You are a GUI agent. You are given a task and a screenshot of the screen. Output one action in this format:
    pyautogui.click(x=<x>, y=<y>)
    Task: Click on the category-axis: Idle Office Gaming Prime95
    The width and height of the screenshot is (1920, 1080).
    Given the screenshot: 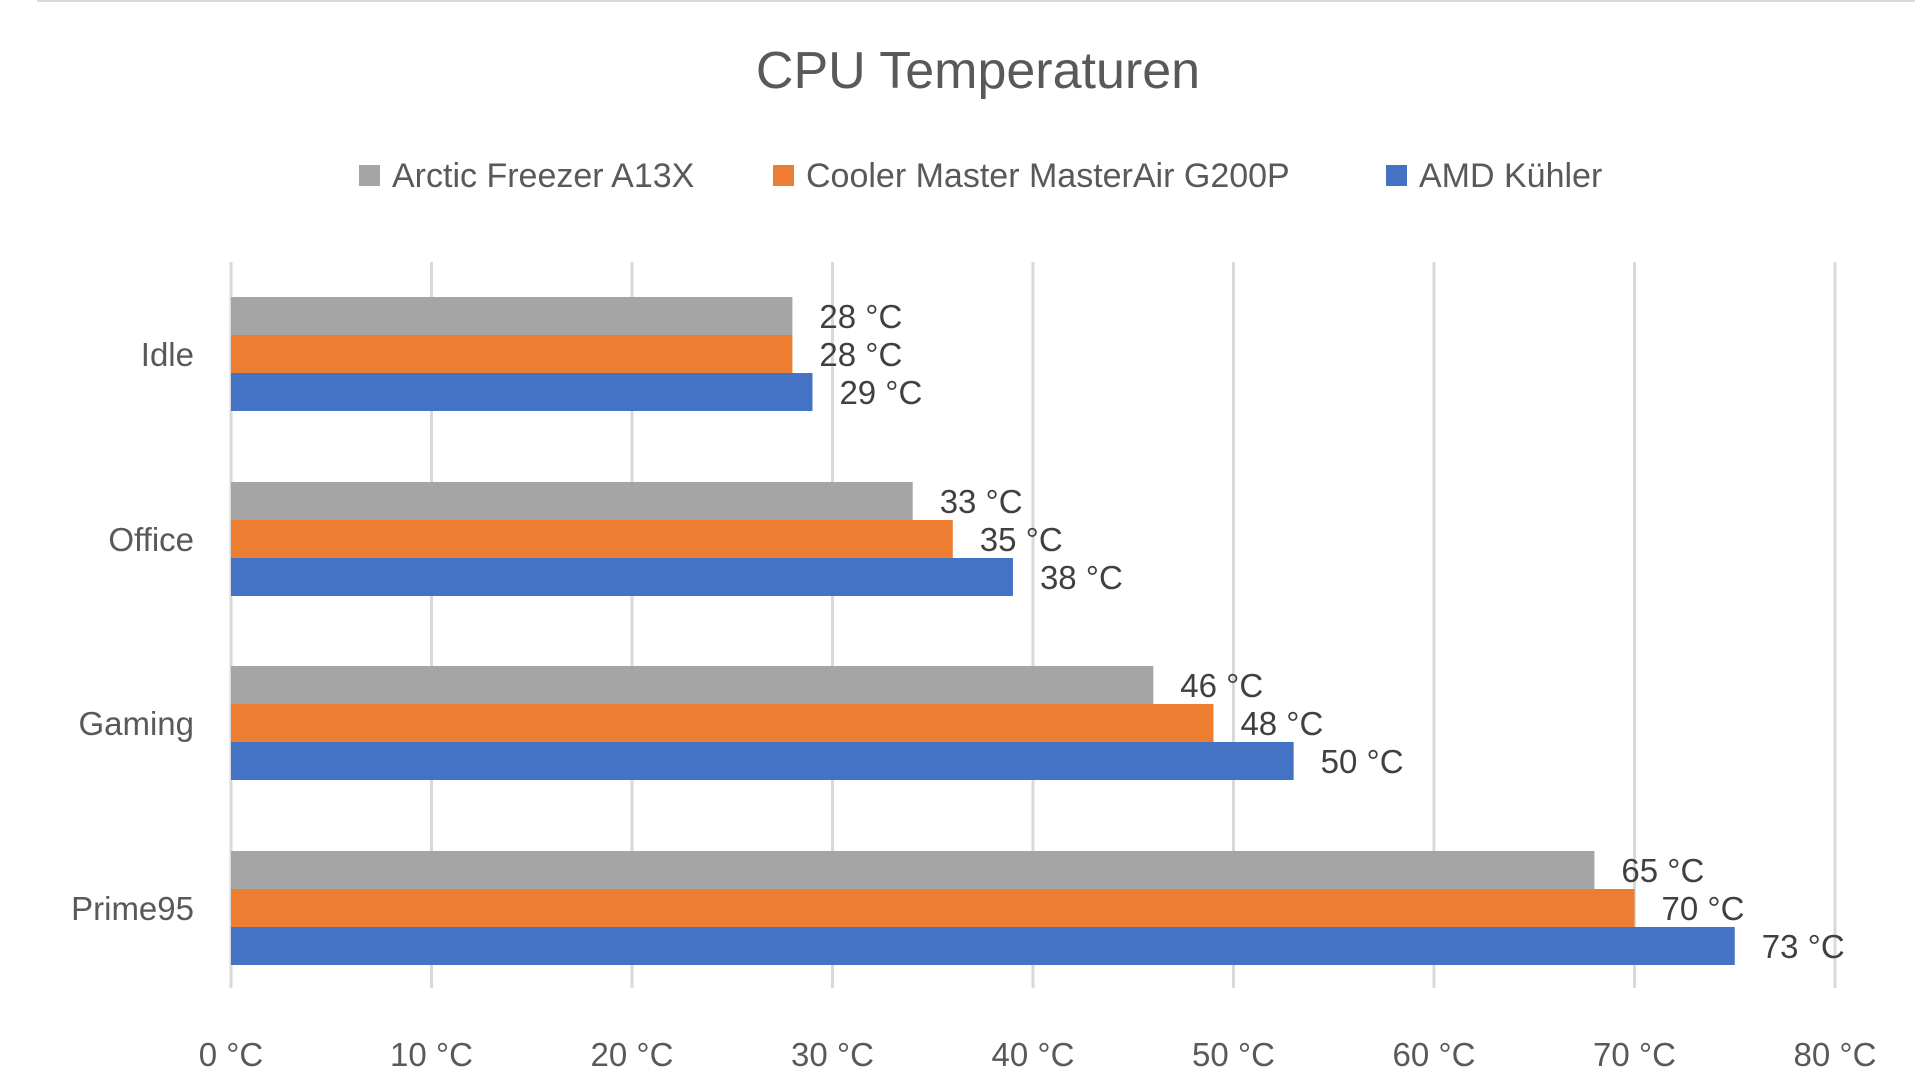 What is the action you would take?
    pyautogui.click(x=132, y=631)
    